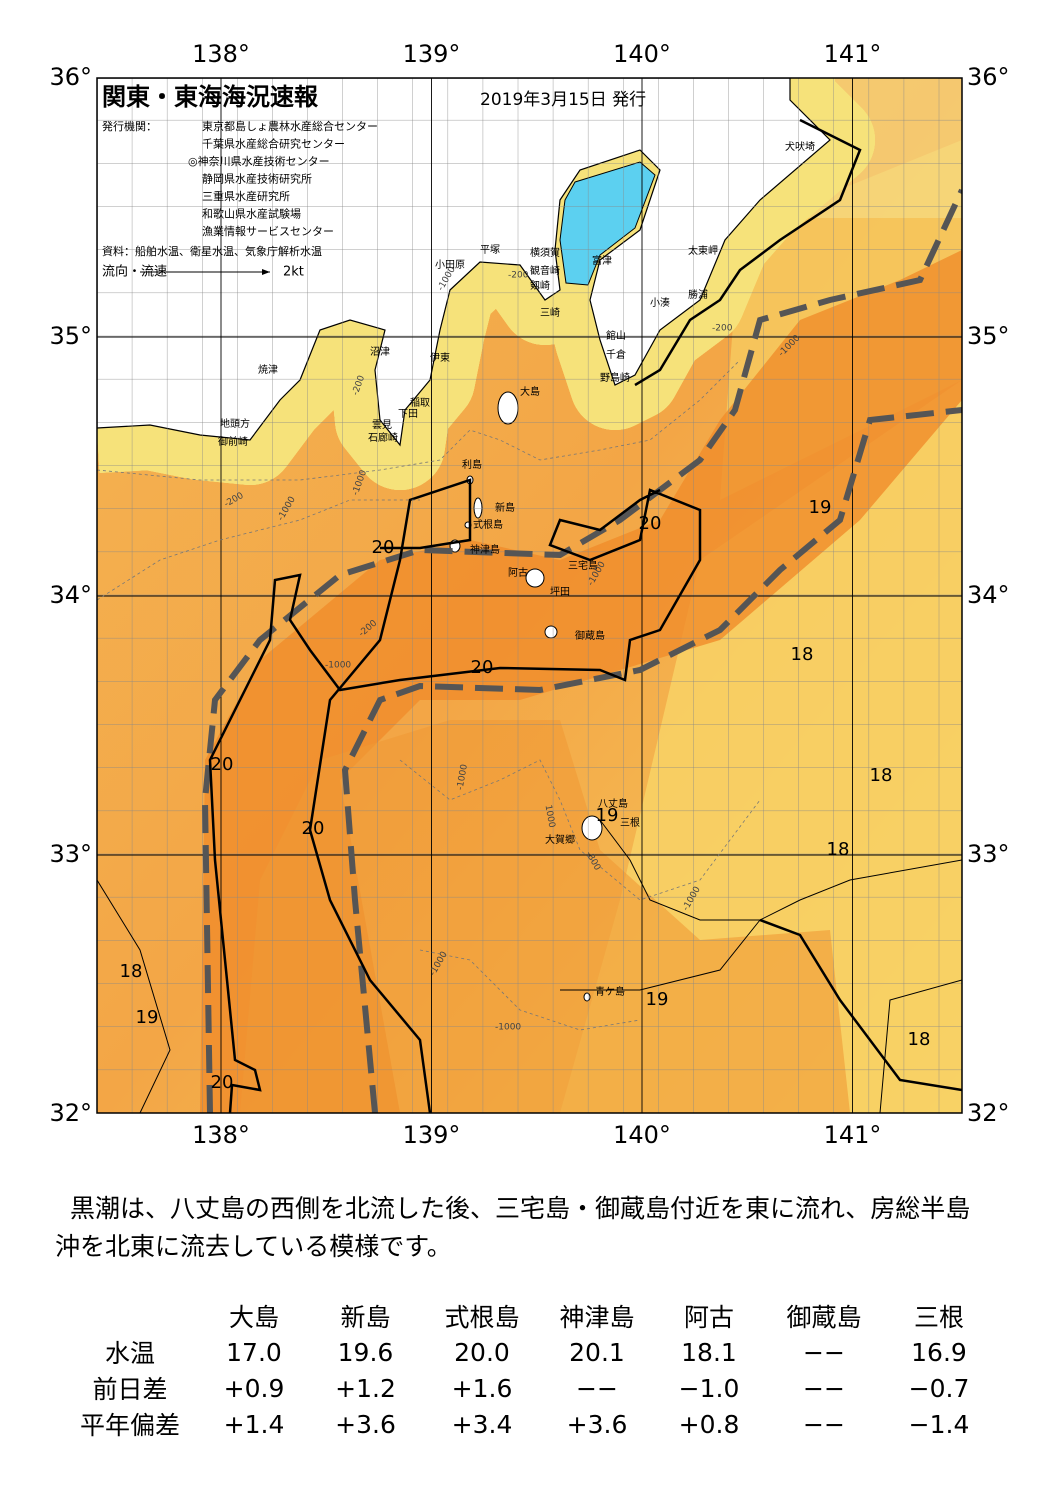 The height and width of the screenshot is (1503, 1064). What do you see at coordinates (988, 1113) in the screenshot?
I see `y-tick-label: 32°` at bounding box center [988, 1113].